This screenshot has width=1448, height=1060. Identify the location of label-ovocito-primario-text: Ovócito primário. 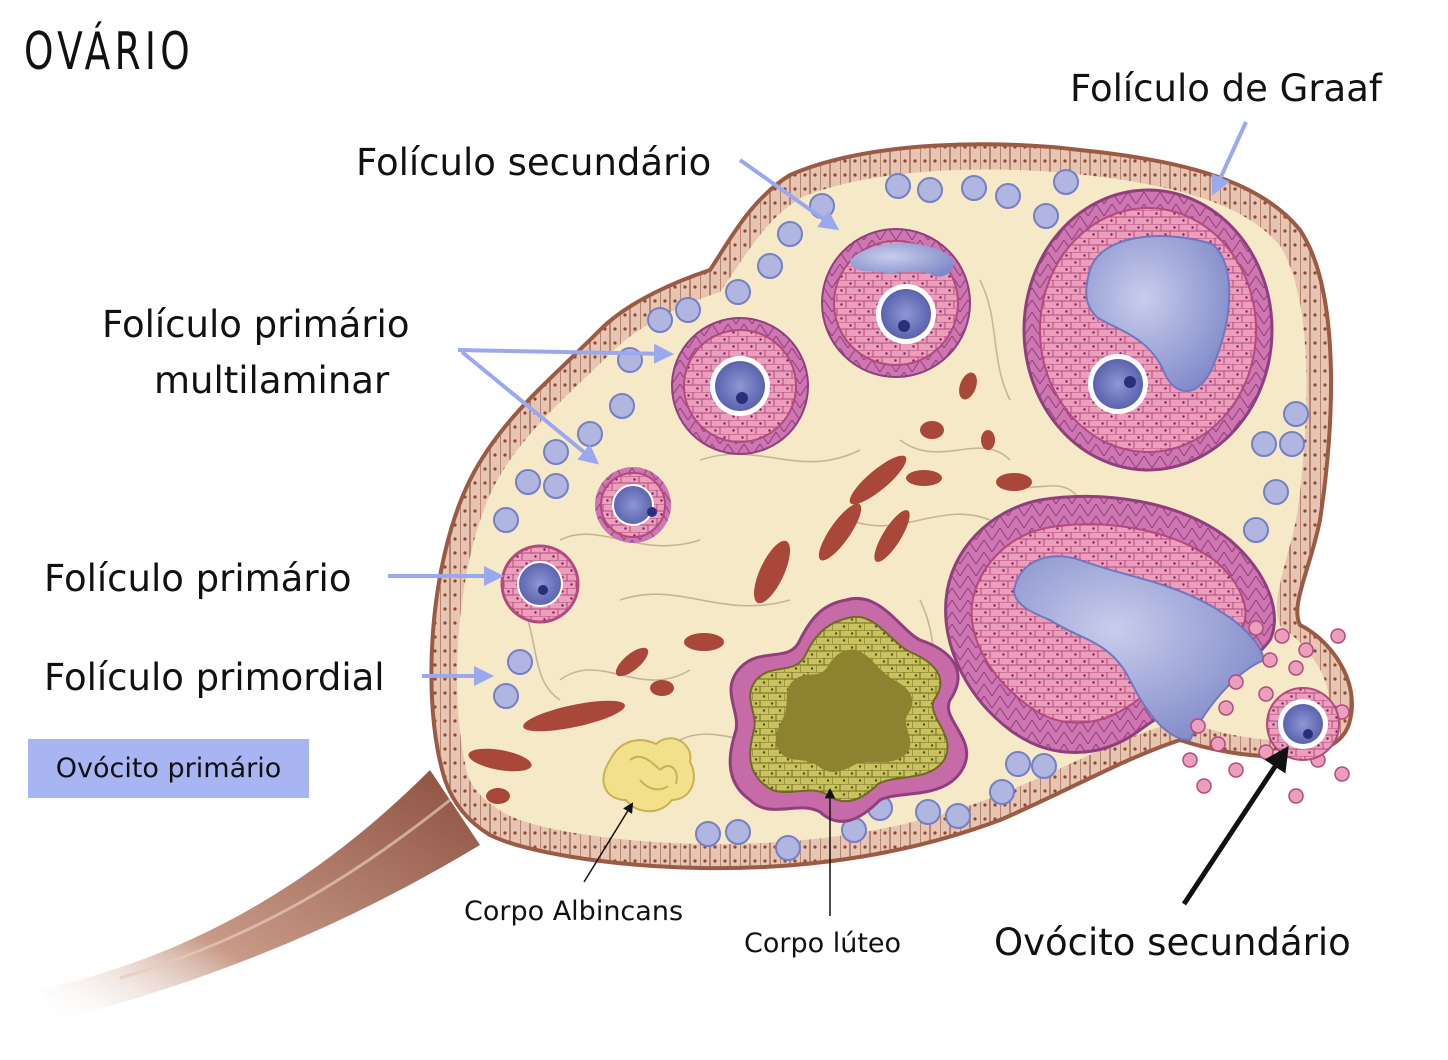
(168, 768).